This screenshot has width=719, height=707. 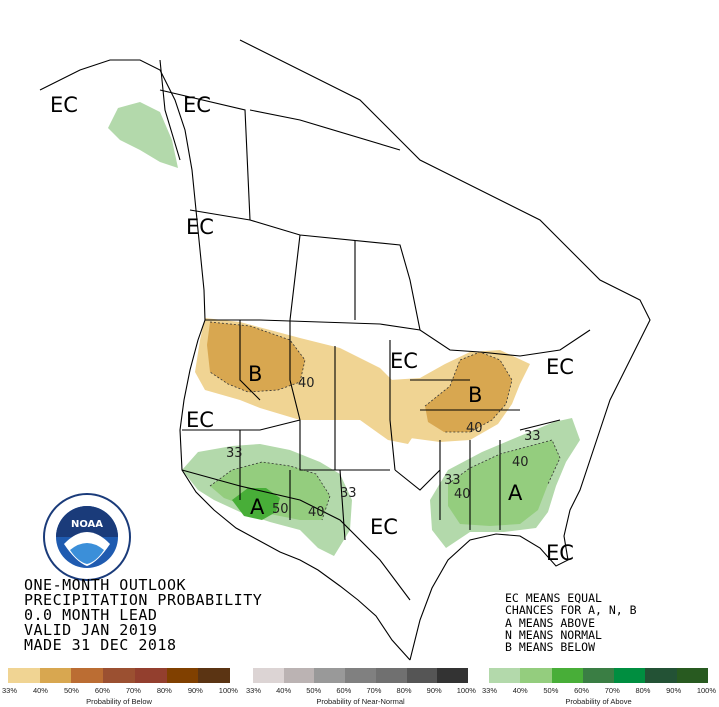 I want to click on key-line-1: EC MEANS EQUAL, so click(x=553, y=598).